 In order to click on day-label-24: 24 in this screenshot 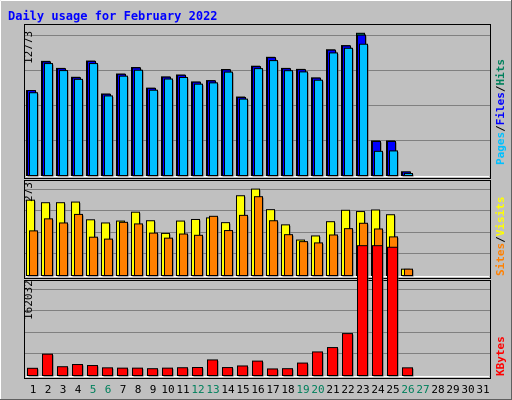, I will do `click(378, 389)`.